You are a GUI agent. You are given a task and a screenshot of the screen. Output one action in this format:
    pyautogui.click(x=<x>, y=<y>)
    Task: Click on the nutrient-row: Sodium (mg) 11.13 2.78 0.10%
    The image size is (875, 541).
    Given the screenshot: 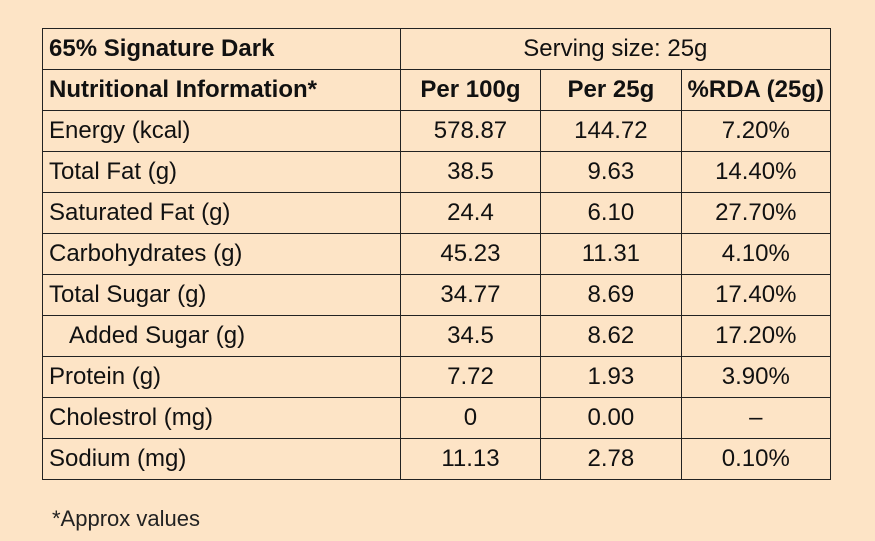 What is the action you would take?
    pyautogui.click(x=437, y=459)
    